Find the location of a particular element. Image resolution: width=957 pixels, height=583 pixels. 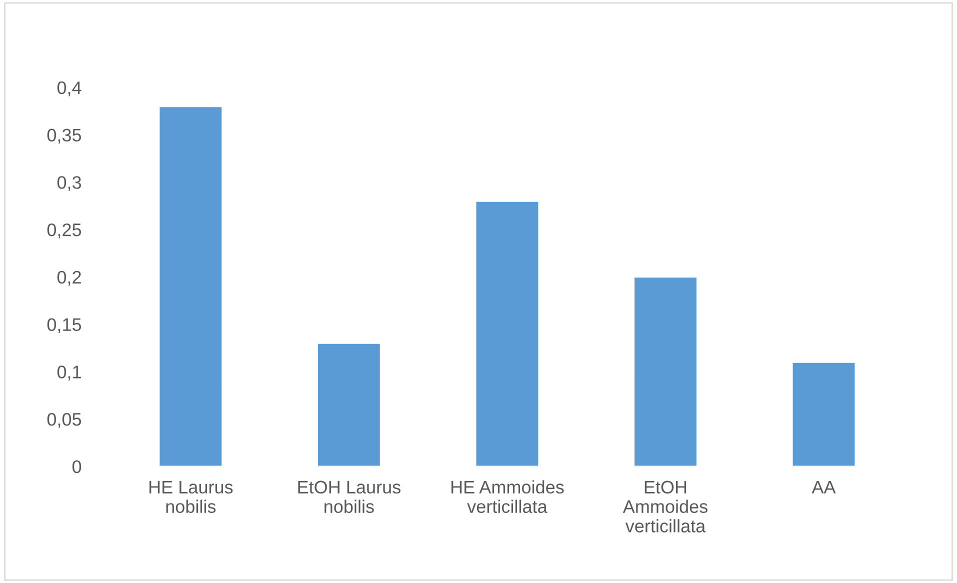

x-tick-label: AA is located at coordinates (824, 487).